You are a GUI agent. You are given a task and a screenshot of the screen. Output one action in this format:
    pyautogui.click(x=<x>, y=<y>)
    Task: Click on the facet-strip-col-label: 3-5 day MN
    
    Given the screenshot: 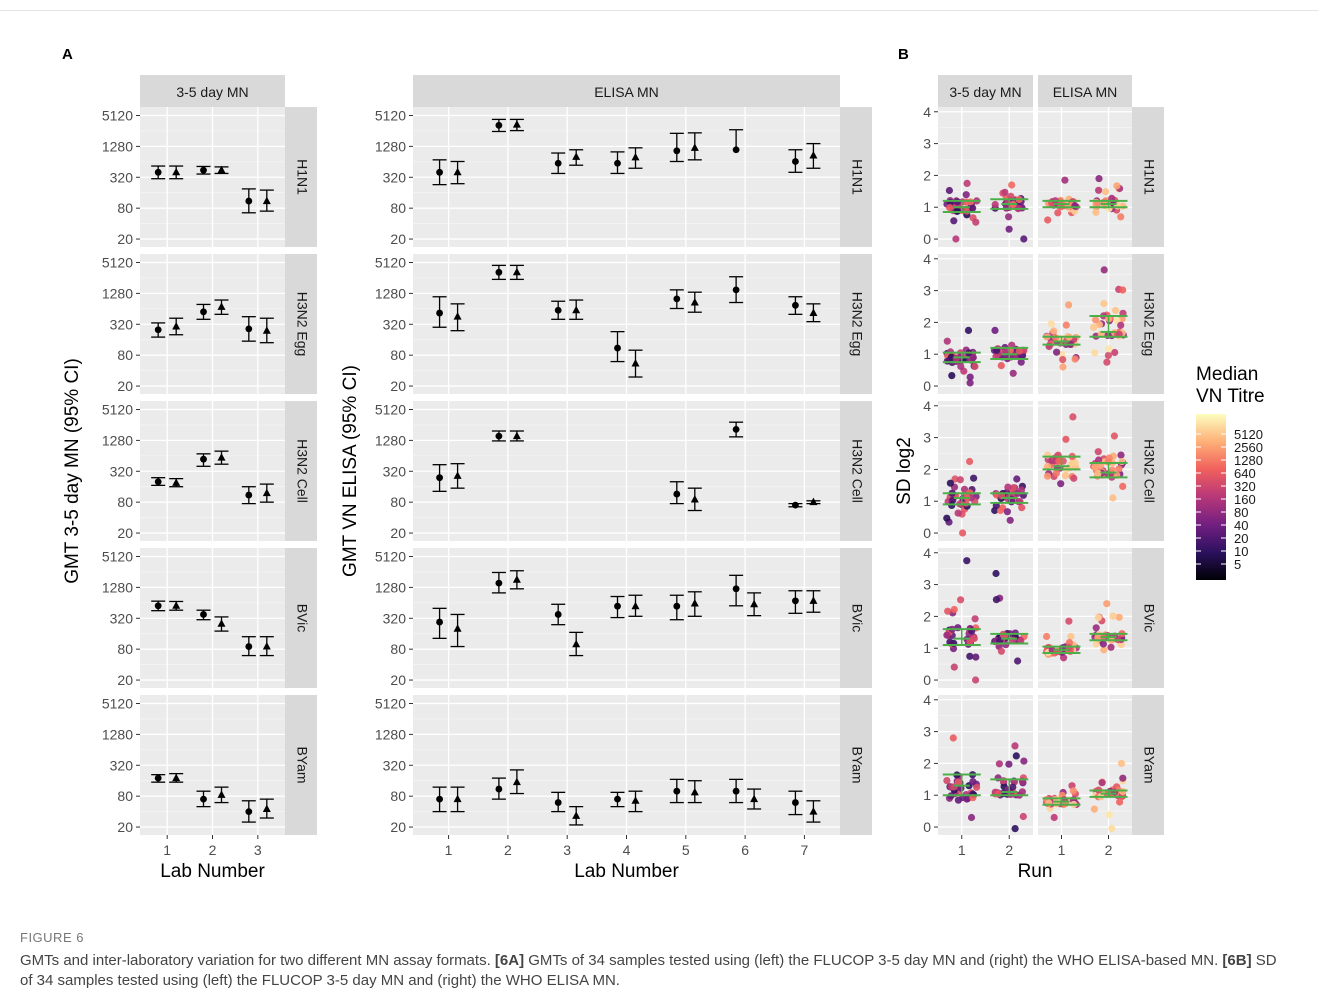 What is the action you would take?
    pyautogui.click(x=985, y=92)
    